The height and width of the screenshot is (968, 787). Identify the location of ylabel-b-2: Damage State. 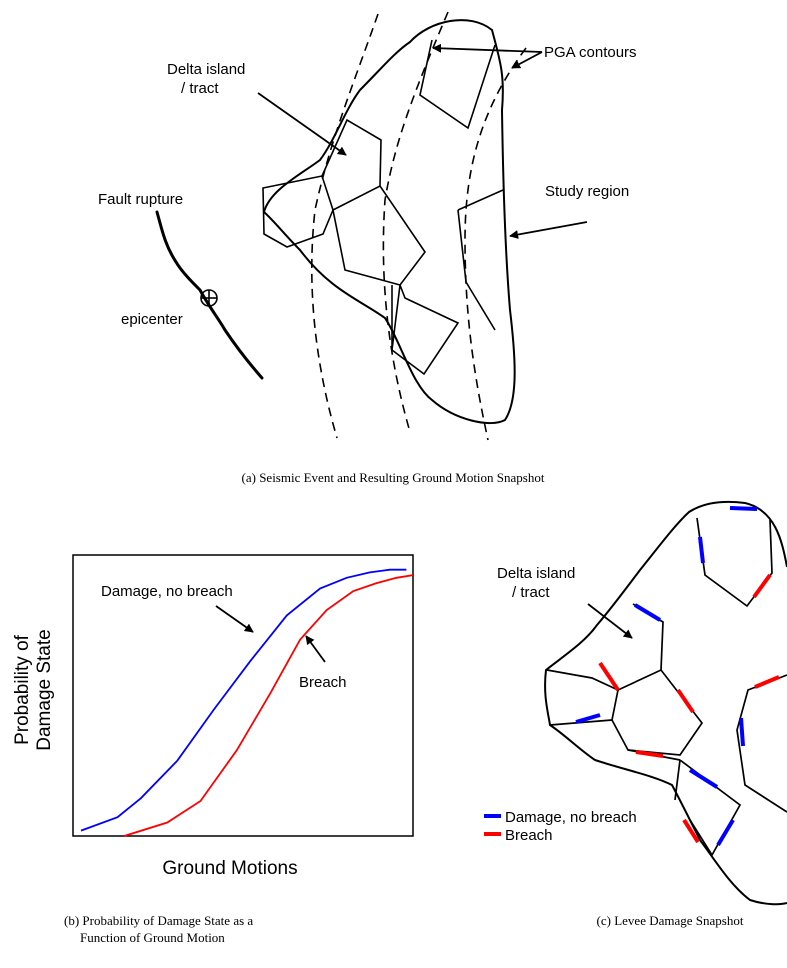
(44, 689).